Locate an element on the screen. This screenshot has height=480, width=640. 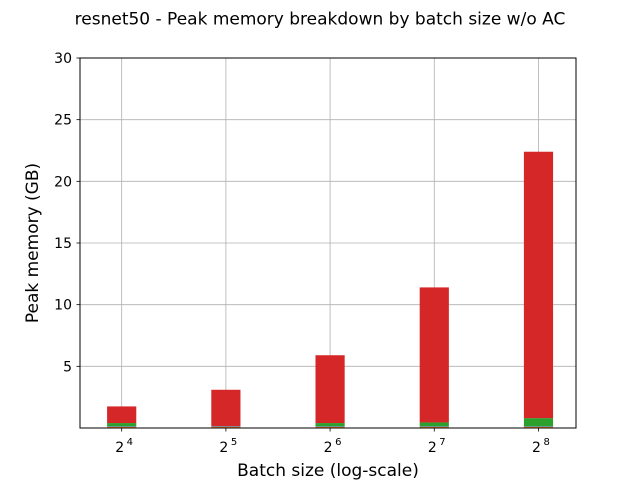
y-tick-label: 10 is located at coordinates (63, 306).